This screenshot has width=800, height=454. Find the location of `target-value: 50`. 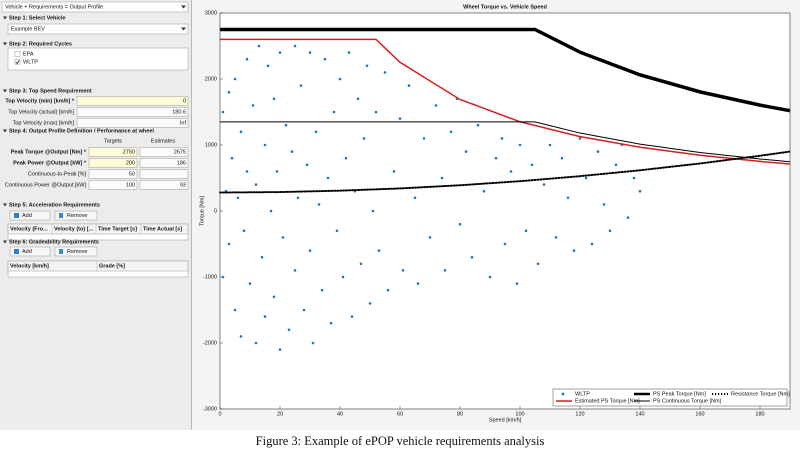

target-value: 50 is located at coordinates (132, 175).